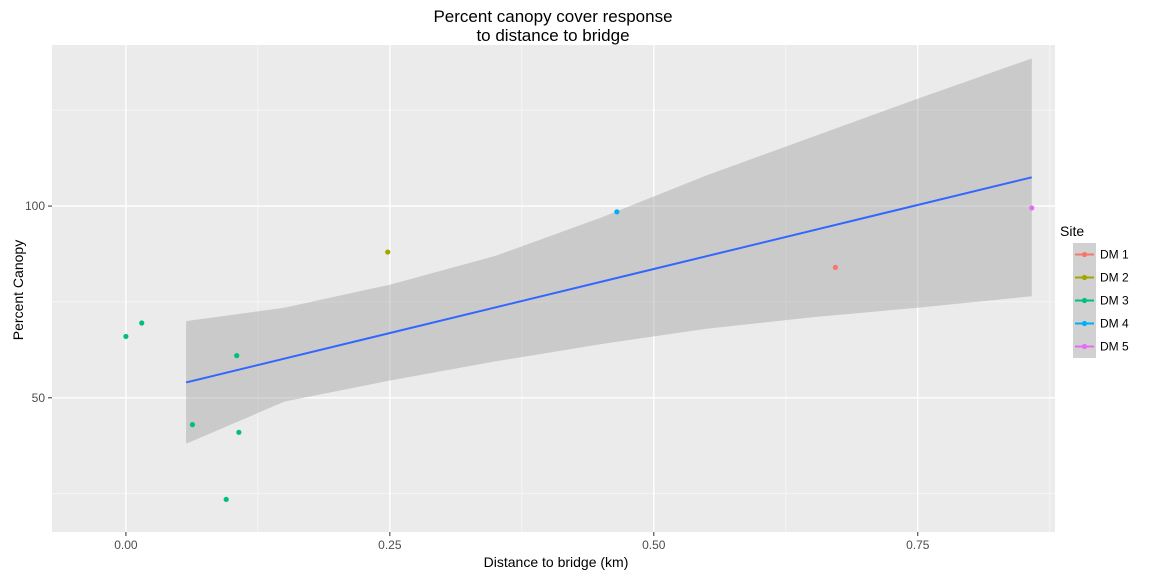 The image size is (1152, 576). Describe the element at coordinates (1114, 347) in the screenshot. I see `legend-label: DM 5` at that location.